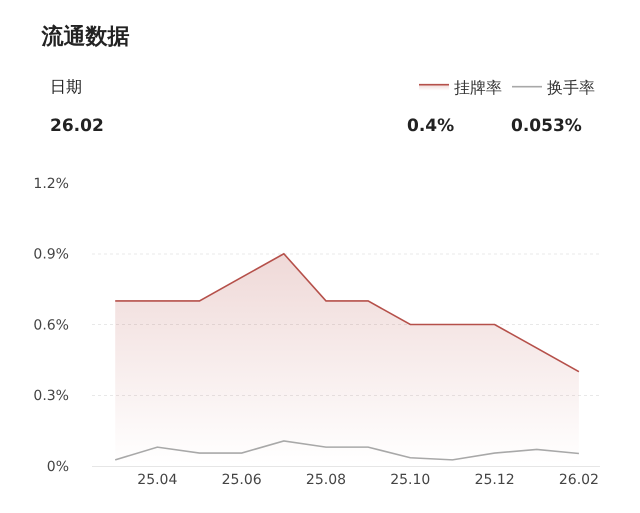  I want to click on legend-label: 换手率, so click(571, 87).